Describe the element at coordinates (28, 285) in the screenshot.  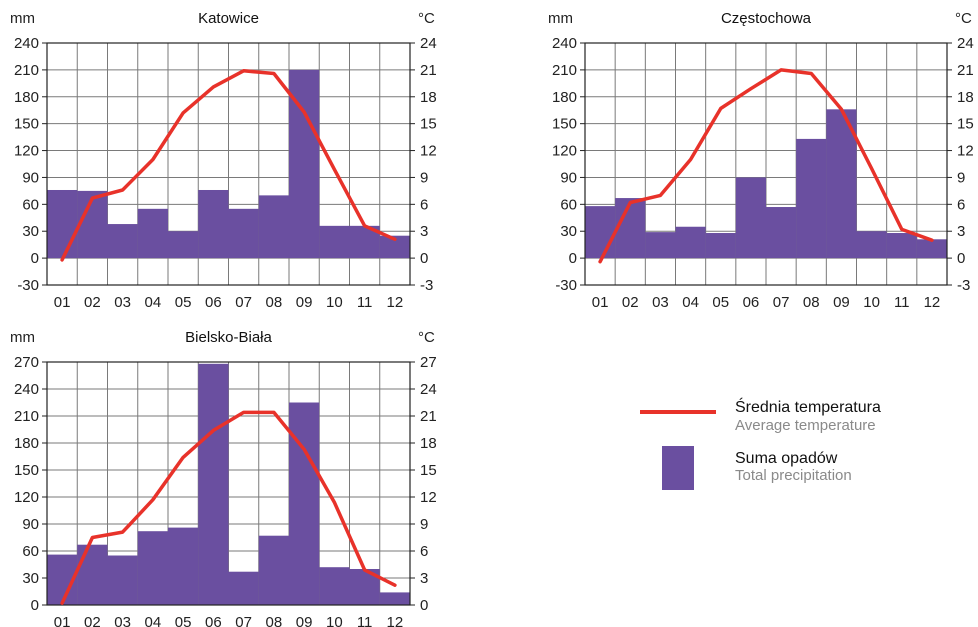
I see `chart-1-left-tick-label: -30` at that location.